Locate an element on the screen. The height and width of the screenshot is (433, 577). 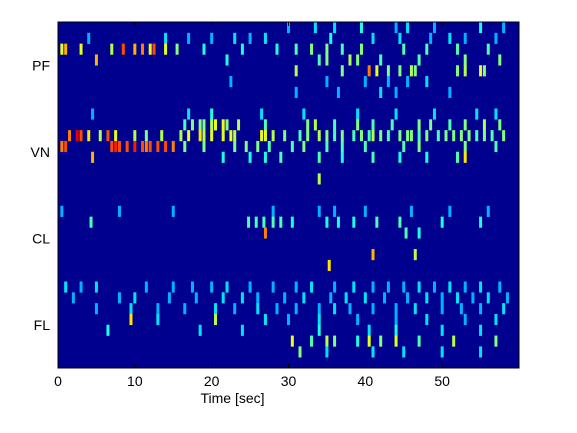
x-tick-label: 0 is located at coordinates (58, 381).